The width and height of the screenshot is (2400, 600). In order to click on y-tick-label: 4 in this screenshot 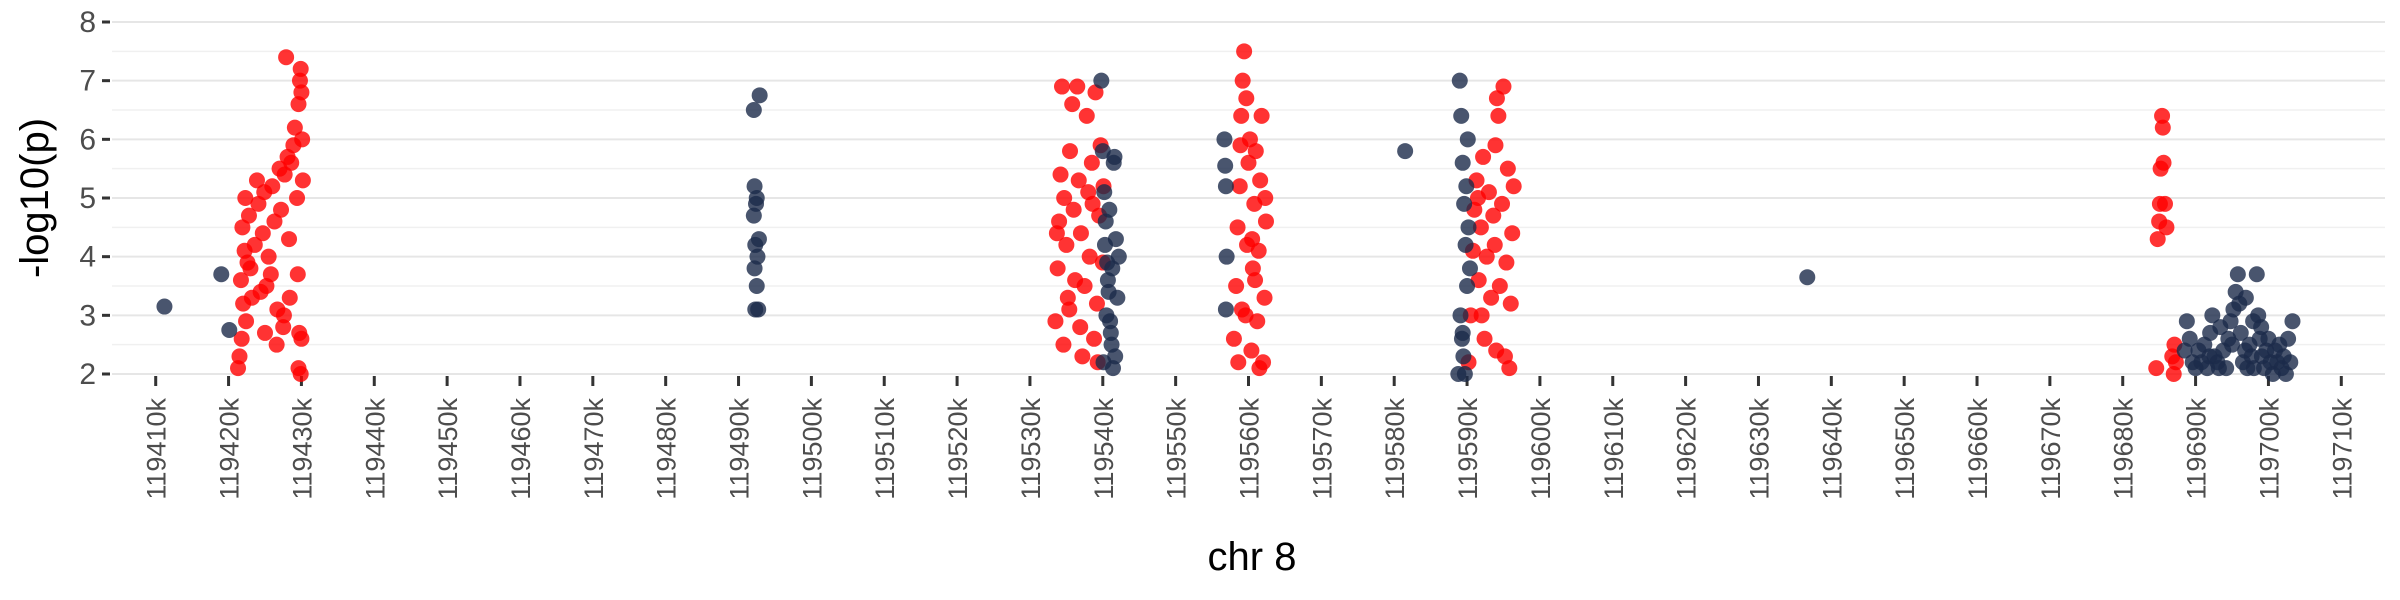, I will do `click(87, 257)`.